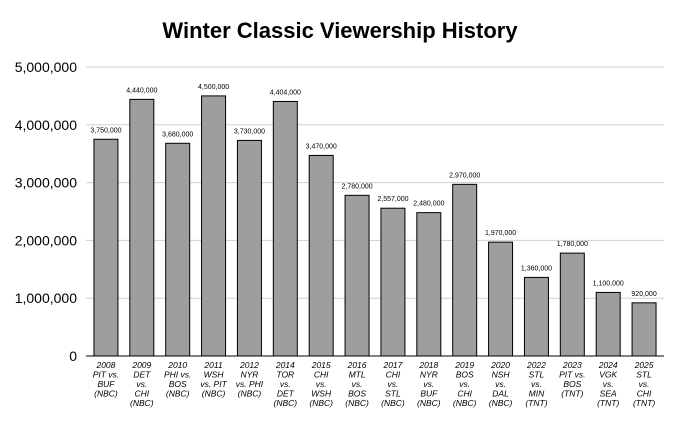 The height and width of the screenshot is (424, 680). Describe the element at coordinates (321, 146) in the screenshot. I see `data-label: 3,470,000` at that location.